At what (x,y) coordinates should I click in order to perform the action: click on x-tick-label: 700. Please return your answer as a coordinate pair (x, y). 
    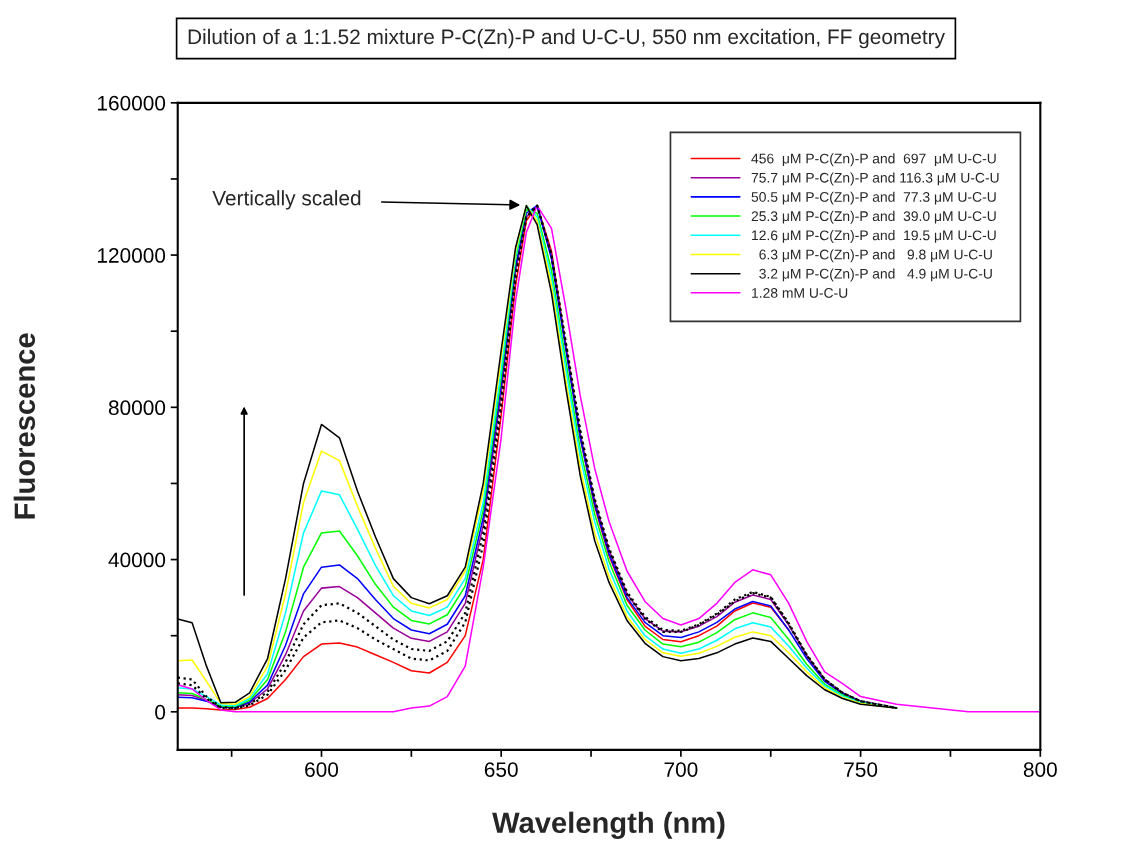
    Looking at the image, I should click on (681, 769).